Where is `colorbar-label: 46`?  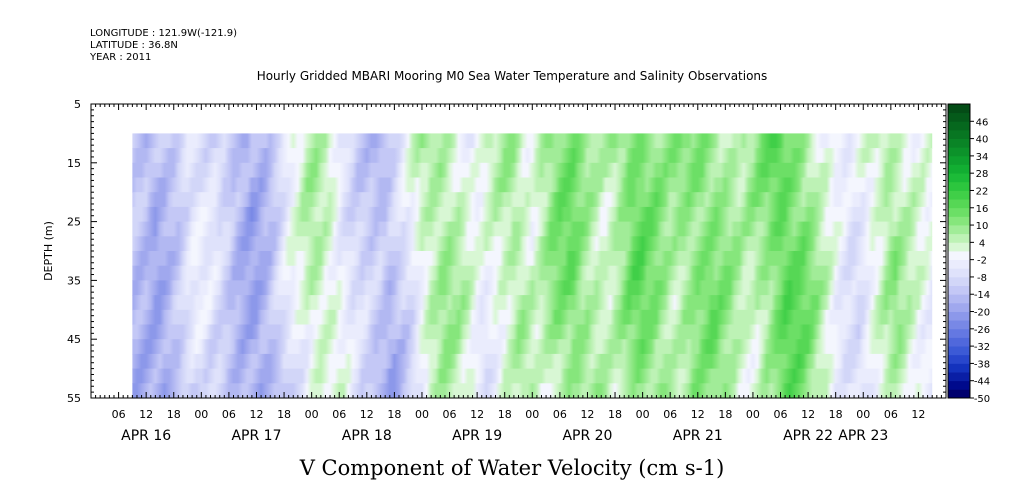 colorbar-label: 46 is located at coordinates (982, 122).